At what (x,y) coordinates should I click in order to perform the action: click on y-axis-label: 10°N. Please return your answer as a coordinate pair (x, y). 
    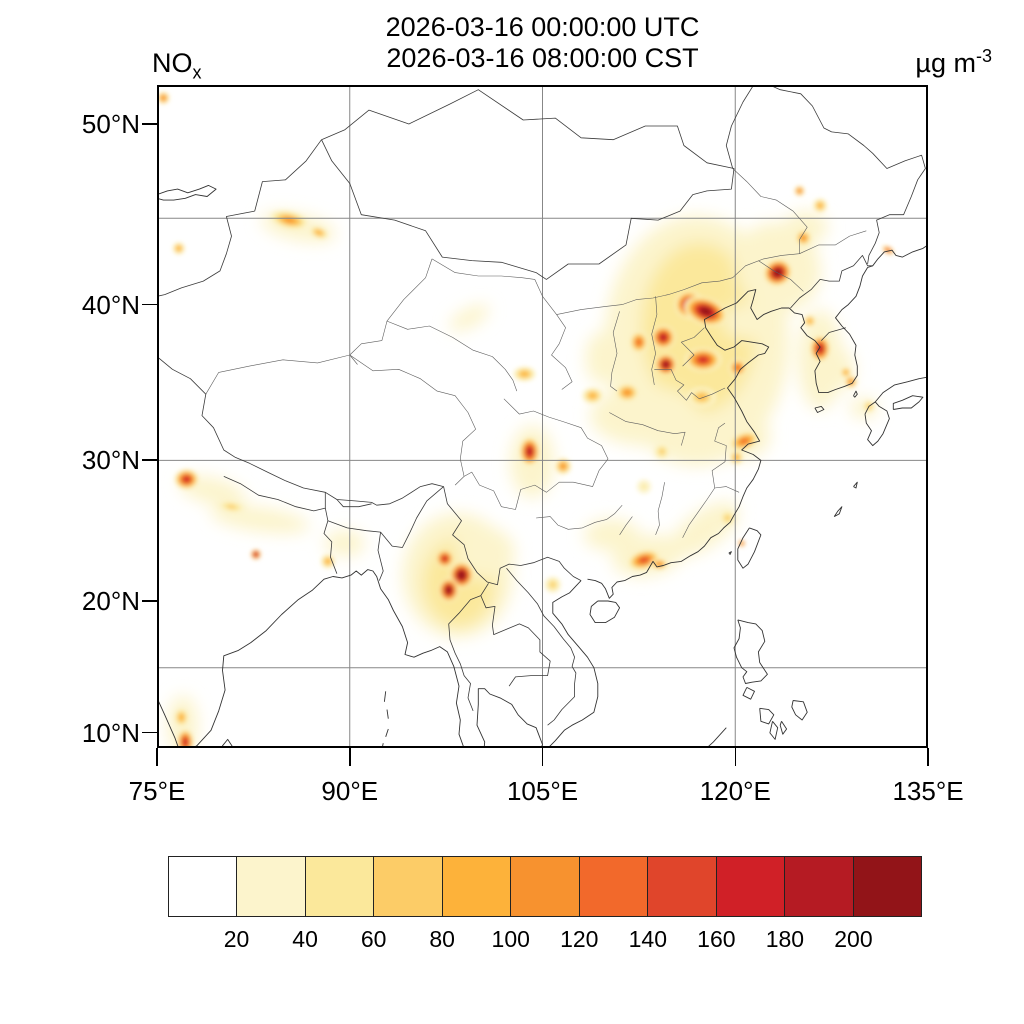
    Looking at the image, I should click on (110, 732).